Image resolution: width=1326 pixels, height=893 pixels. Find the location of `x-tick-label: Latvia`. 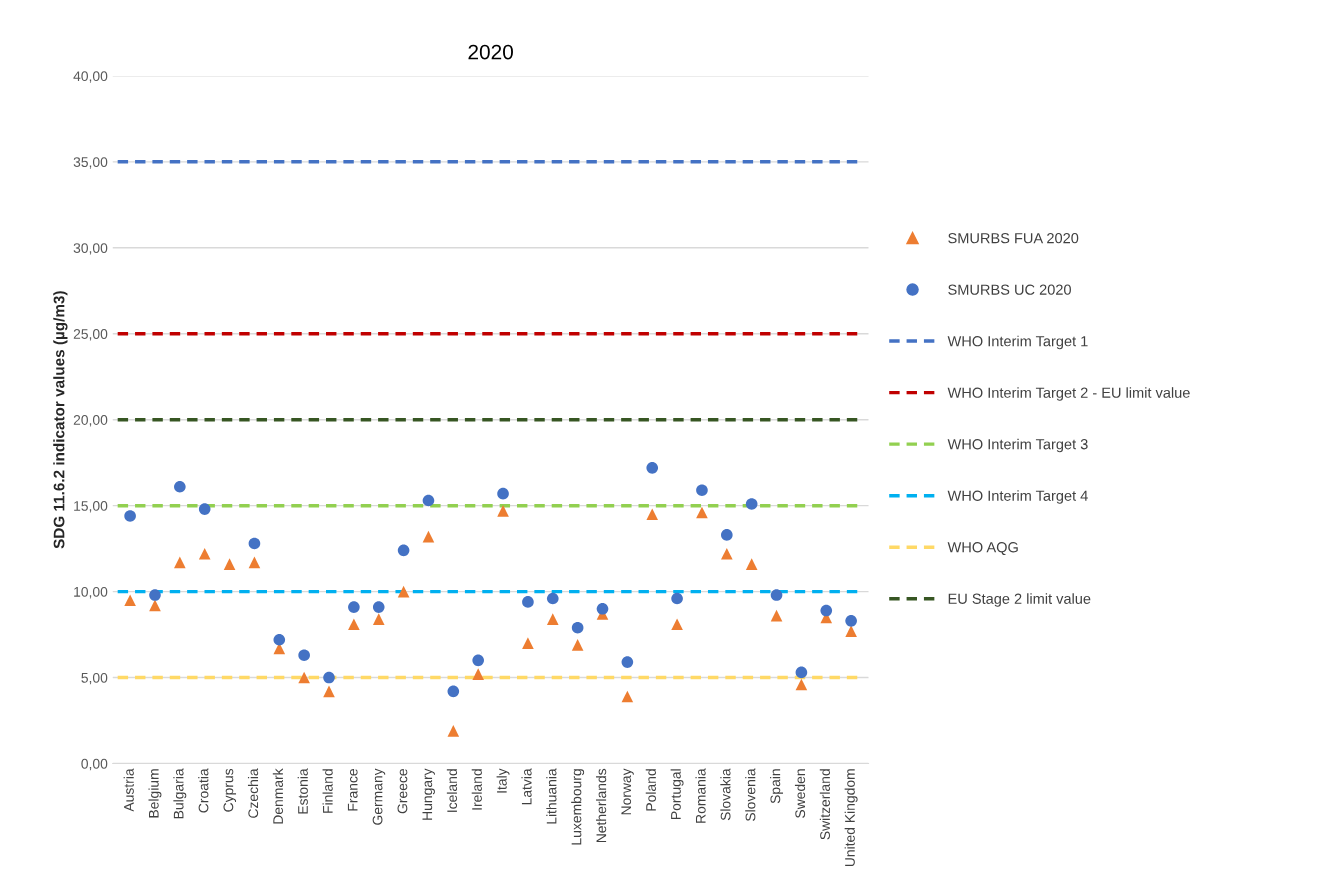

x-tick-label: Latvia is located at coordinates (526, 786).